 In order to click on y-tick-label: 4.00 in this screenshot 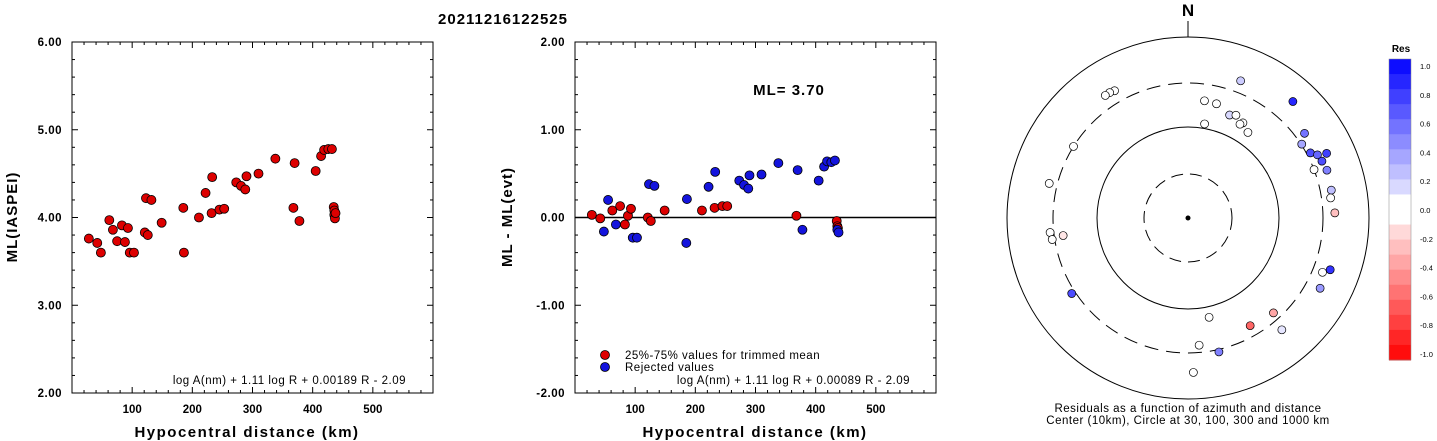, I will do `click(50, 219)`.